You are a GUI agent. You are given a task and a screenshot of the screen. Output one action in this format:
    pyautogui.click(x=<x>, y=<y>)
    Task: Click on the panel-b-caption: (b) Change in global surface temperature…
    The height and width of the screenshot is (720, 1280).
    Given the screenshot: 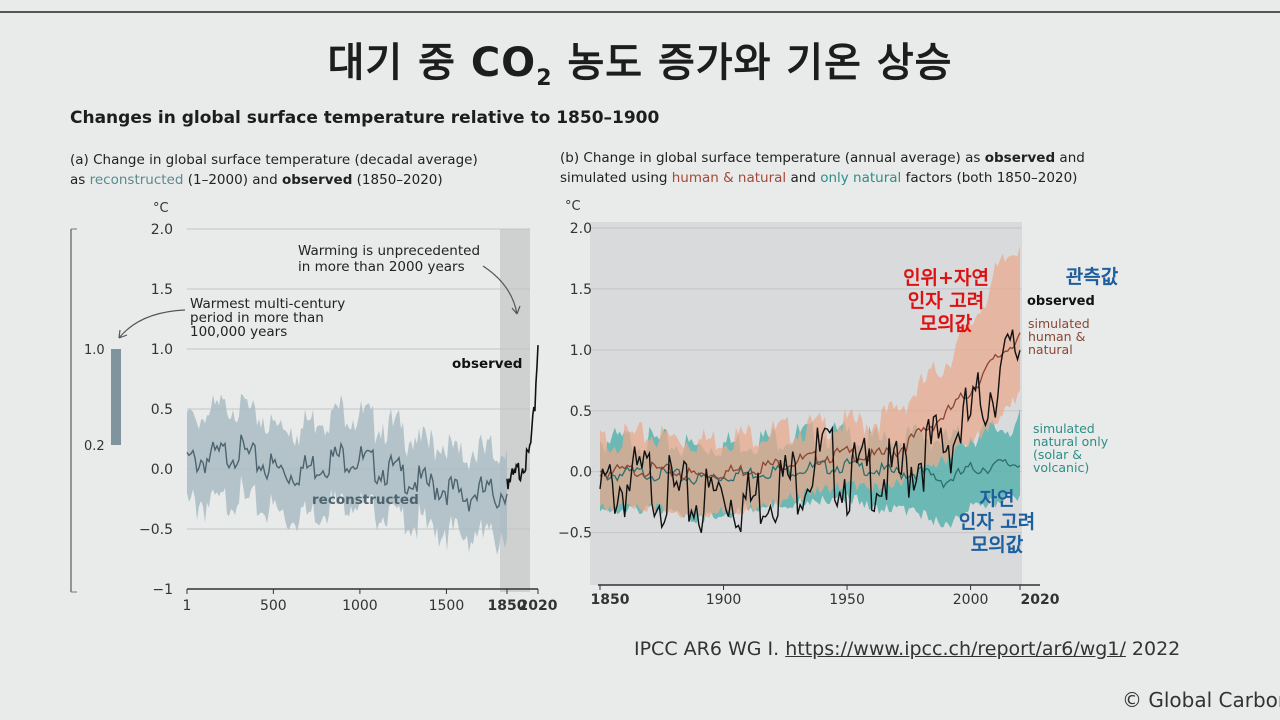 What is the action you would take?
    pyautogui.click(x=822, y=168)
    